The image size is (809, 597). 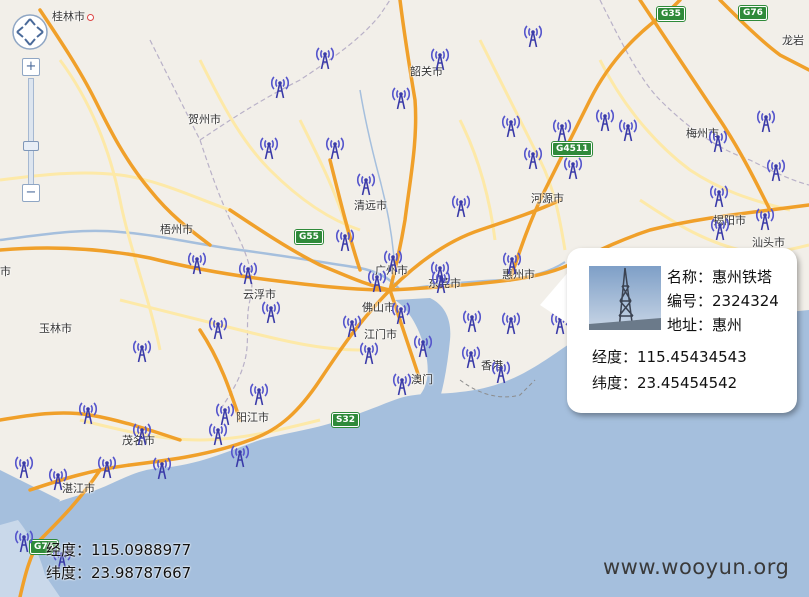 What do you see at coordinates (31, 146) in the screenshot?
I see `zoom-slider-handle` at bounding box center [31, 146].